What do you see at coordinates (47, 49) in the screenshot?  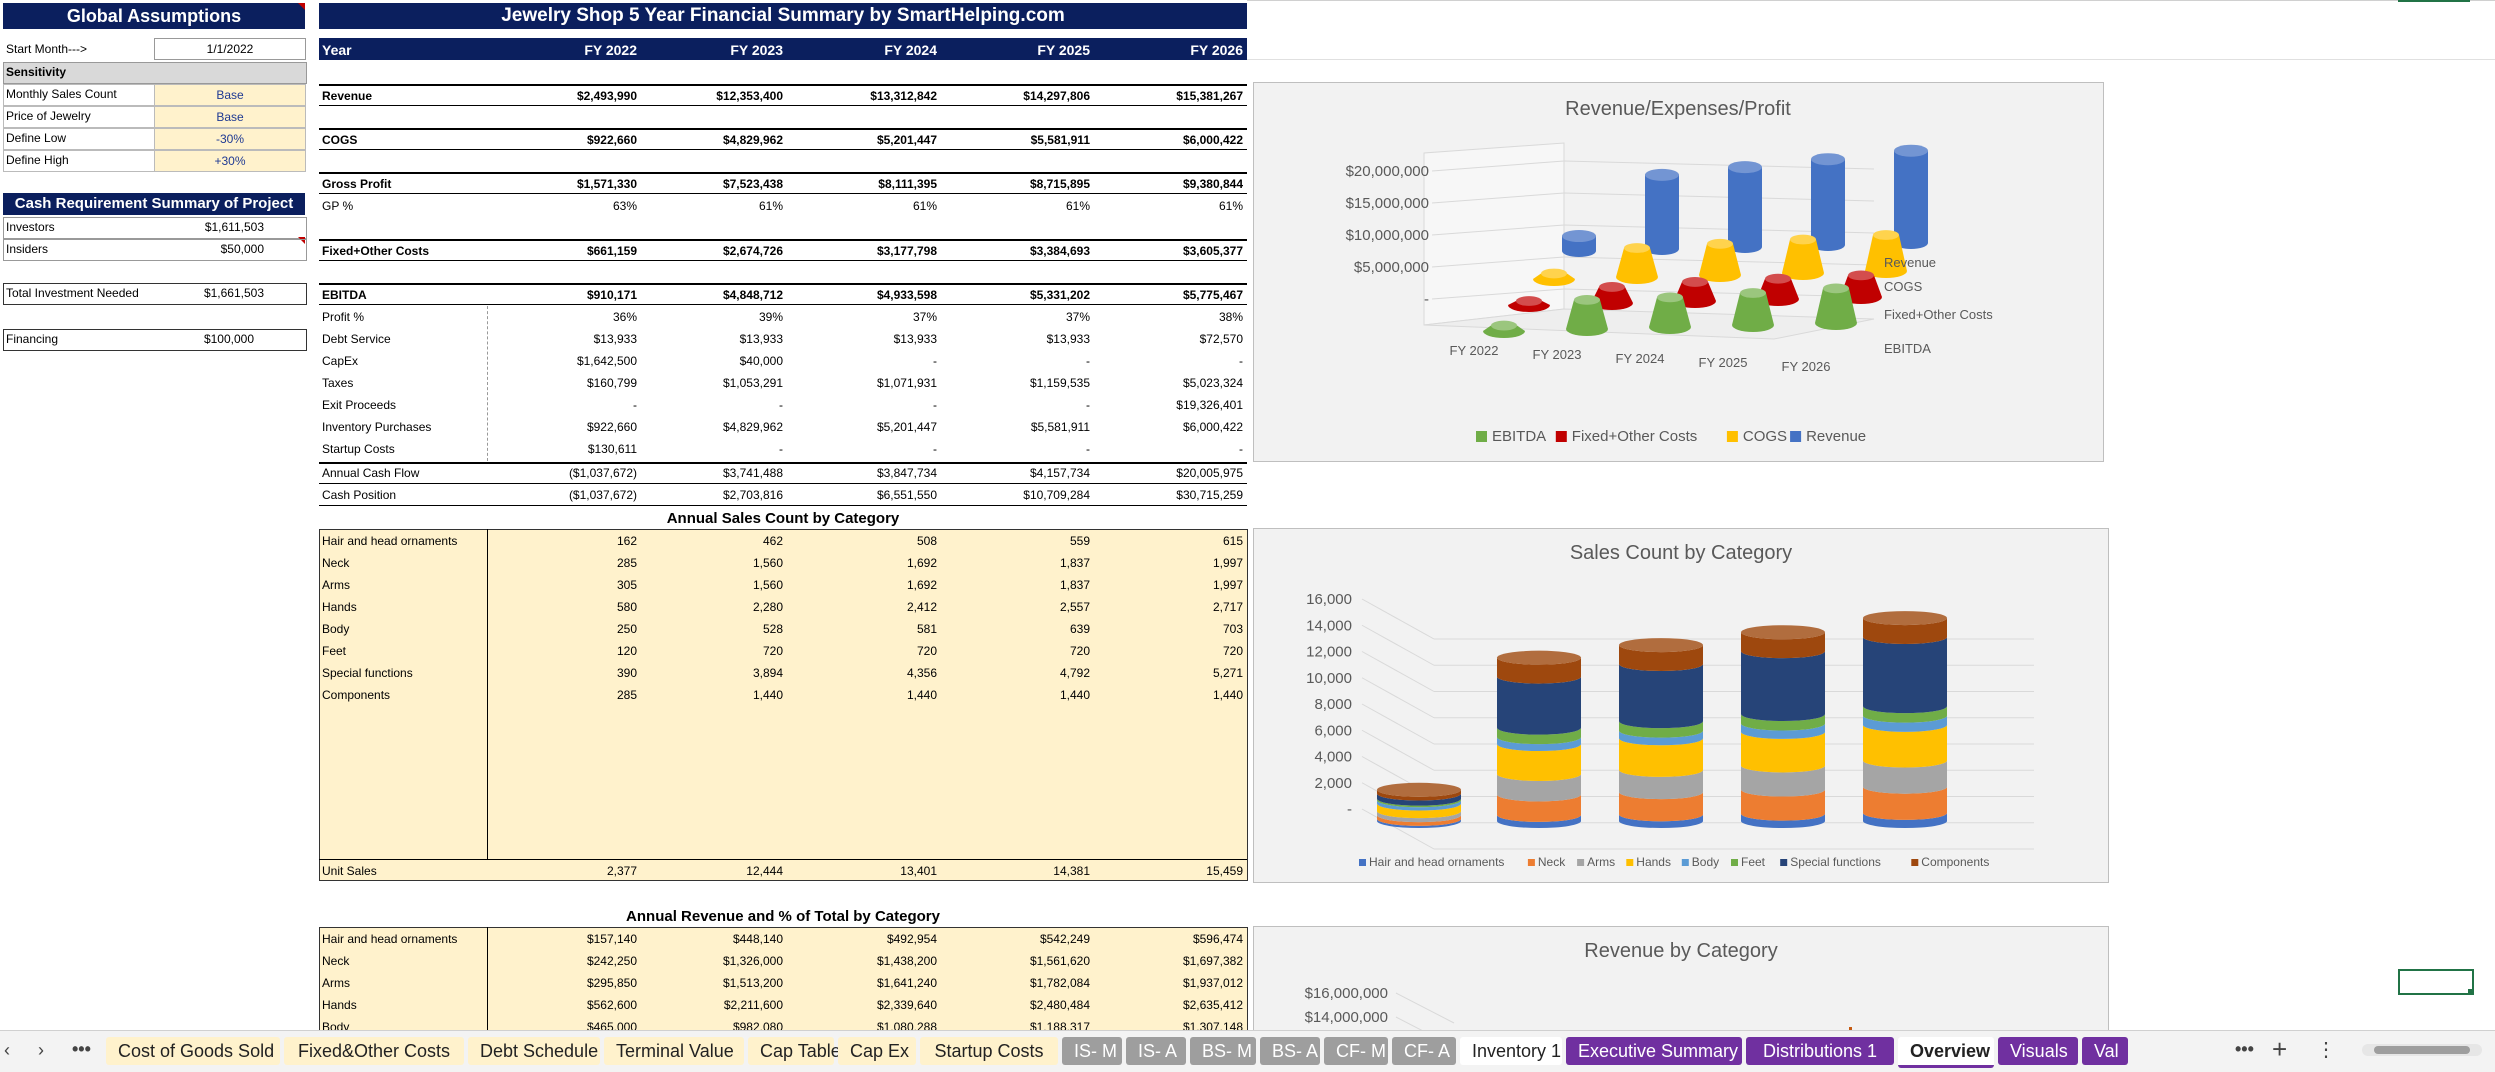 I see `start-month-label: Start Month--->` at bounding box center [47, 49].